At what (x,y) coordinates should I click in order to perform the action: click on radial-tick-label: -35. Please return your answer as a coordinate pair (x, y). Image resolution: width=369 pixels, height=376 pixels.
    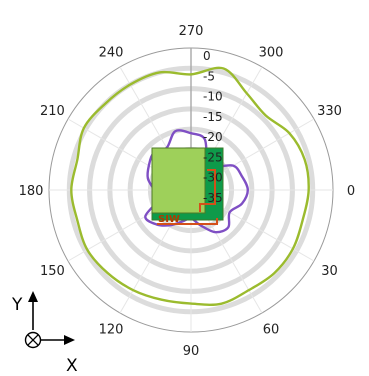
    Looking at the image, I should click on (213, 198).